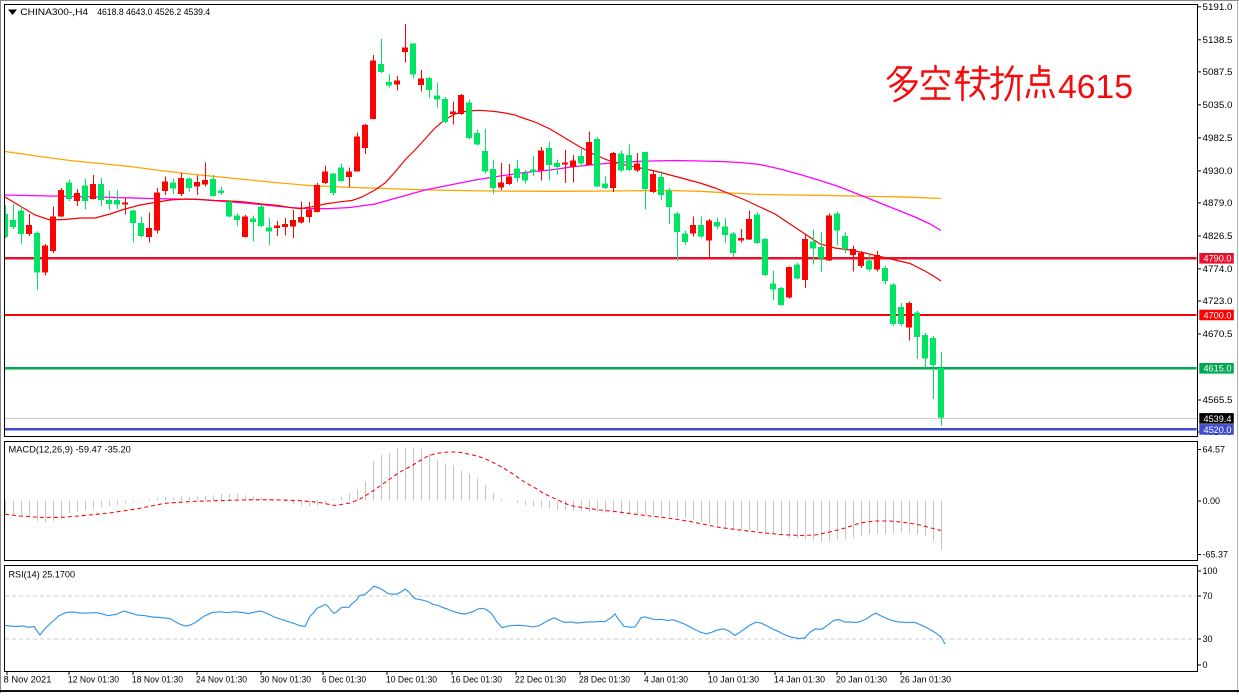  What do you see at coordinates (1218, 72) in the screenshot?
I see `svg-text: 5087.5` at bounding box center [1218, 72].